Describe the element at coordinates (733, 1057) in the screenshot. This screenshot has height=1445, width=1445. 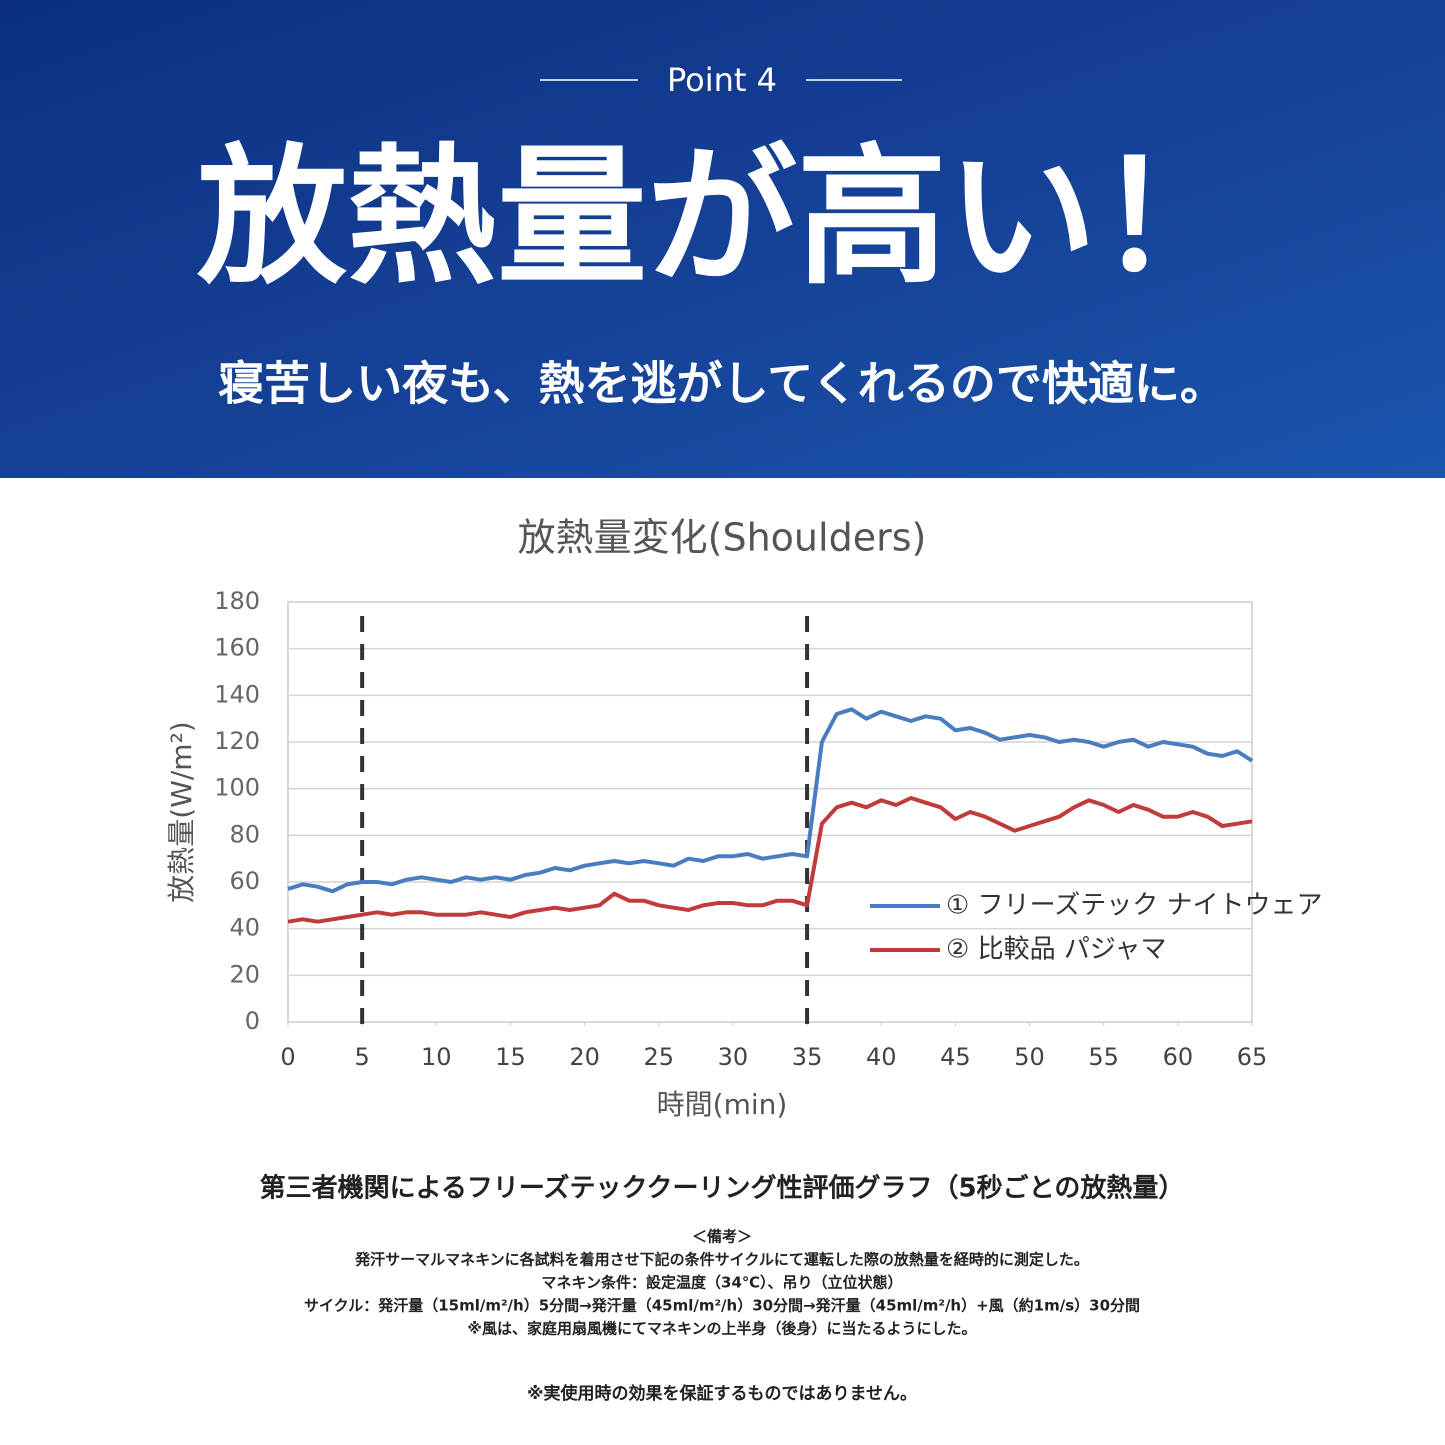
I see `x-tick-label: 30` at that location.